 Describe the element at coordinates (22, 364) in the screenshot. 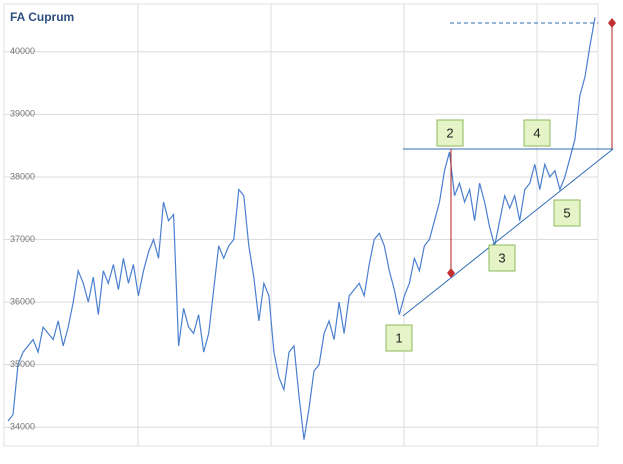

I see `y-tick-label: 35000` at that location.